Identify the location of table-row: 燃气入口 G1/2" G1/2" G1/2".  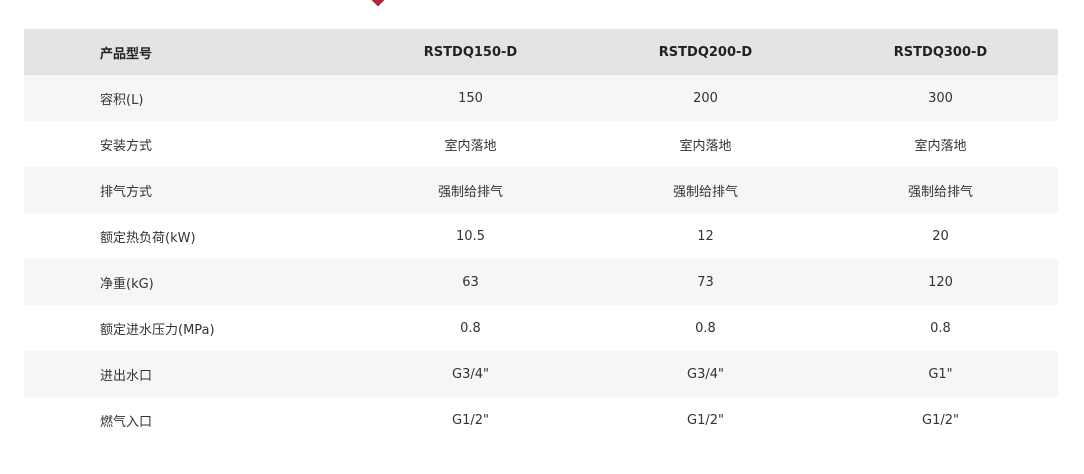
(541, 420).